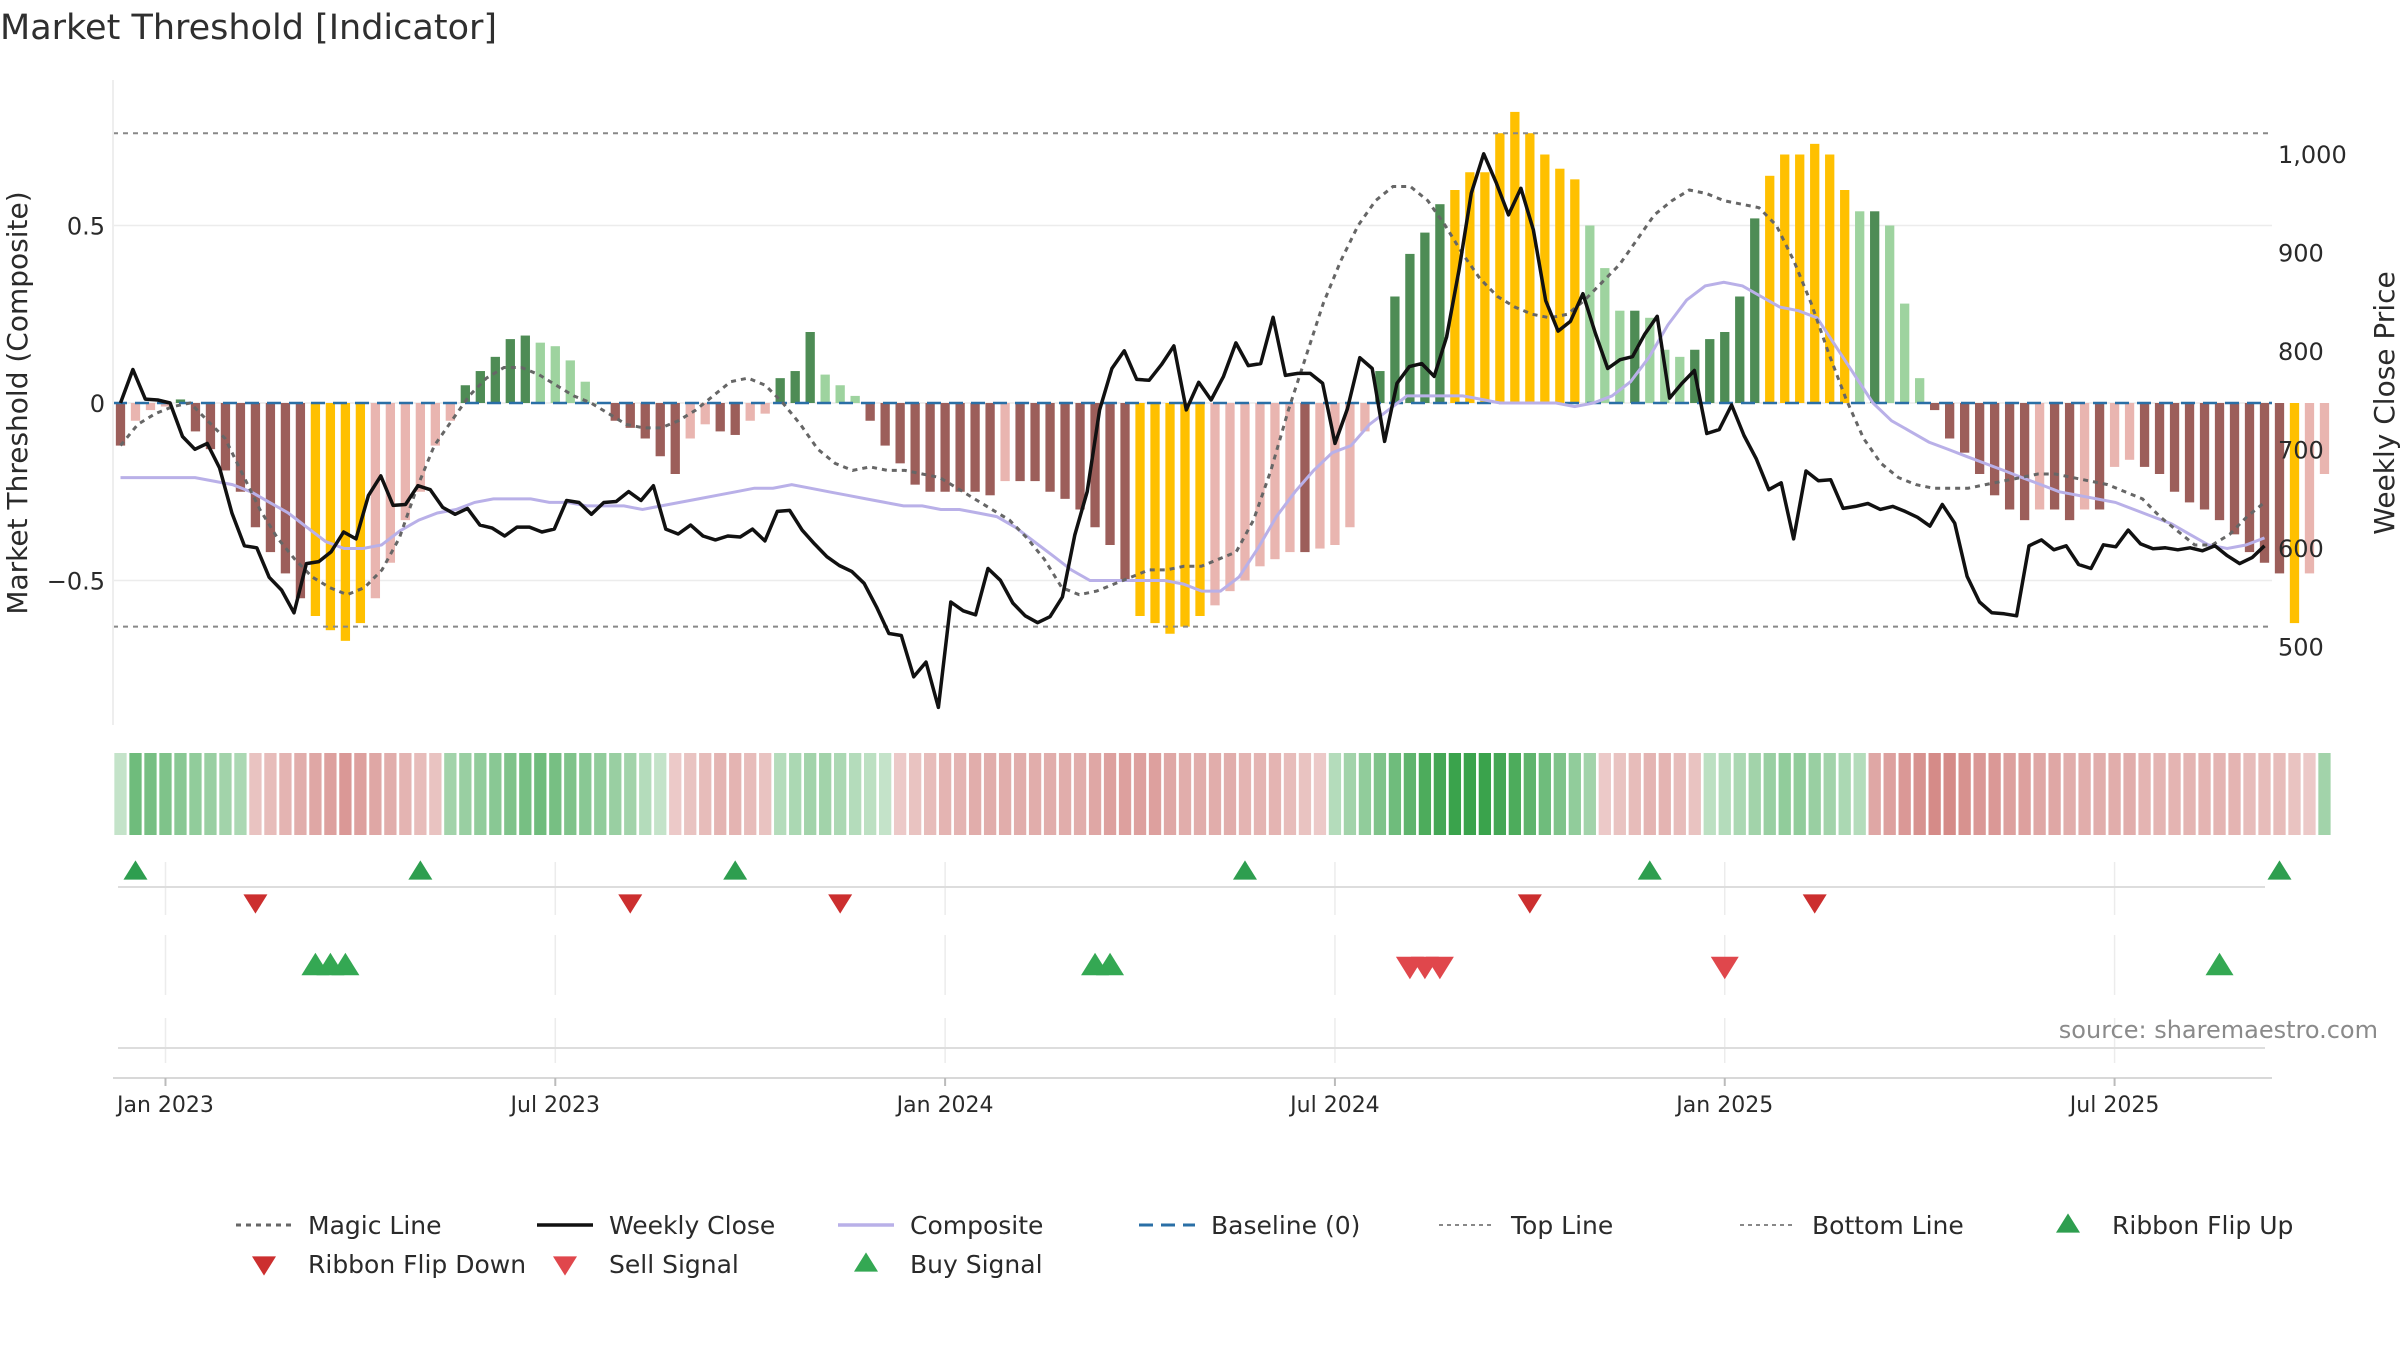 This screenshot has width=2400, height=1350. What do you see at coordinates (1888, 1225) in the screenshot?
I see `legend-label: Bottom Line` at bounding box center [1888, 1225].